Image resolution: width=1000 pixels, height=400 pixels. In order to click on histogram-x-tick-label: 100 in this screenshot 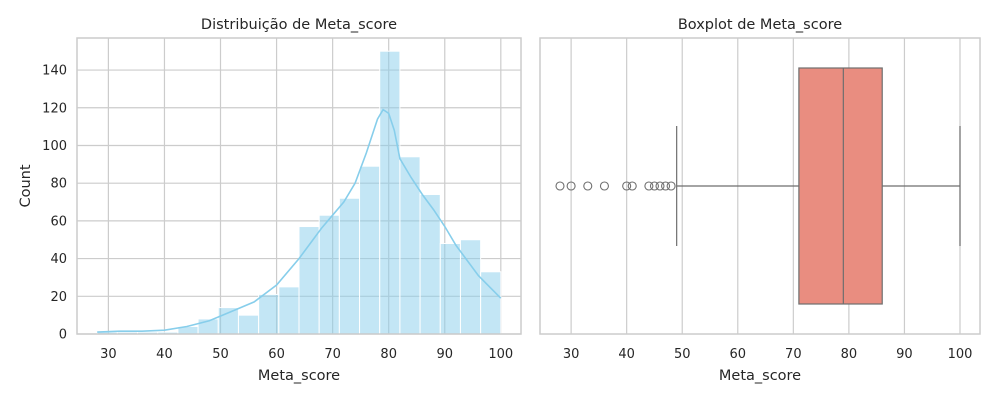, I will do `click(500, 354)`.